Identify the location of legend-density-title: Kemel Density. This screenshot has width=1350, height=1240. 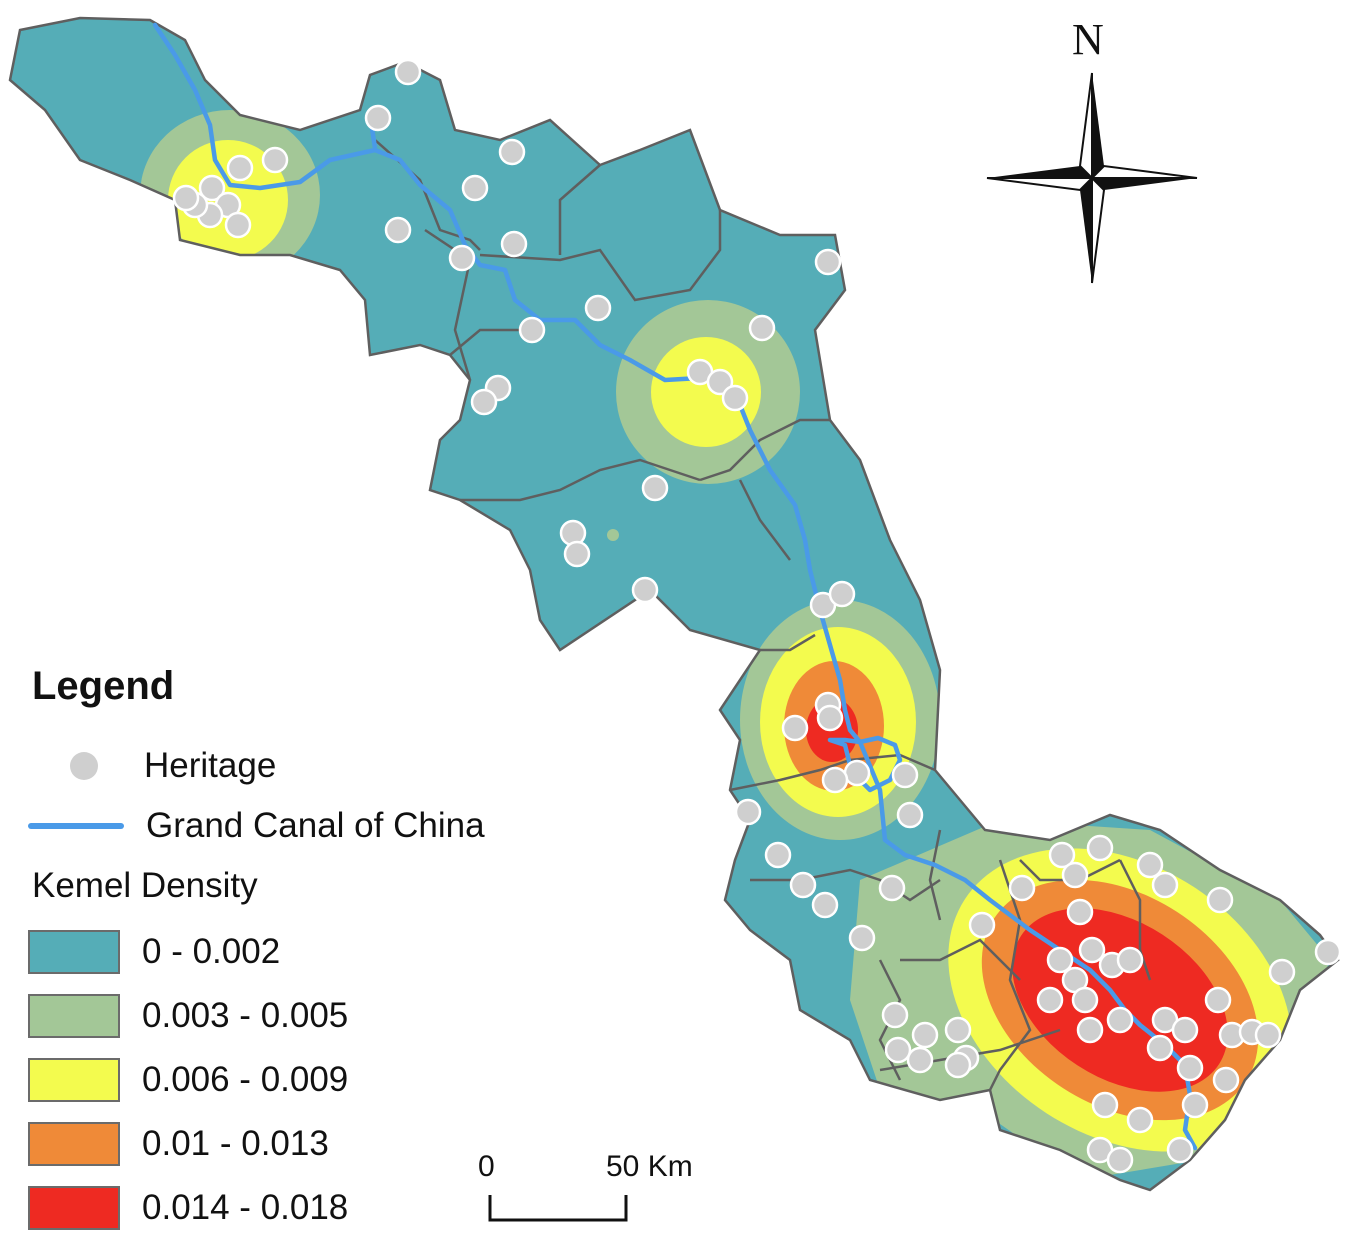
(145, 885).